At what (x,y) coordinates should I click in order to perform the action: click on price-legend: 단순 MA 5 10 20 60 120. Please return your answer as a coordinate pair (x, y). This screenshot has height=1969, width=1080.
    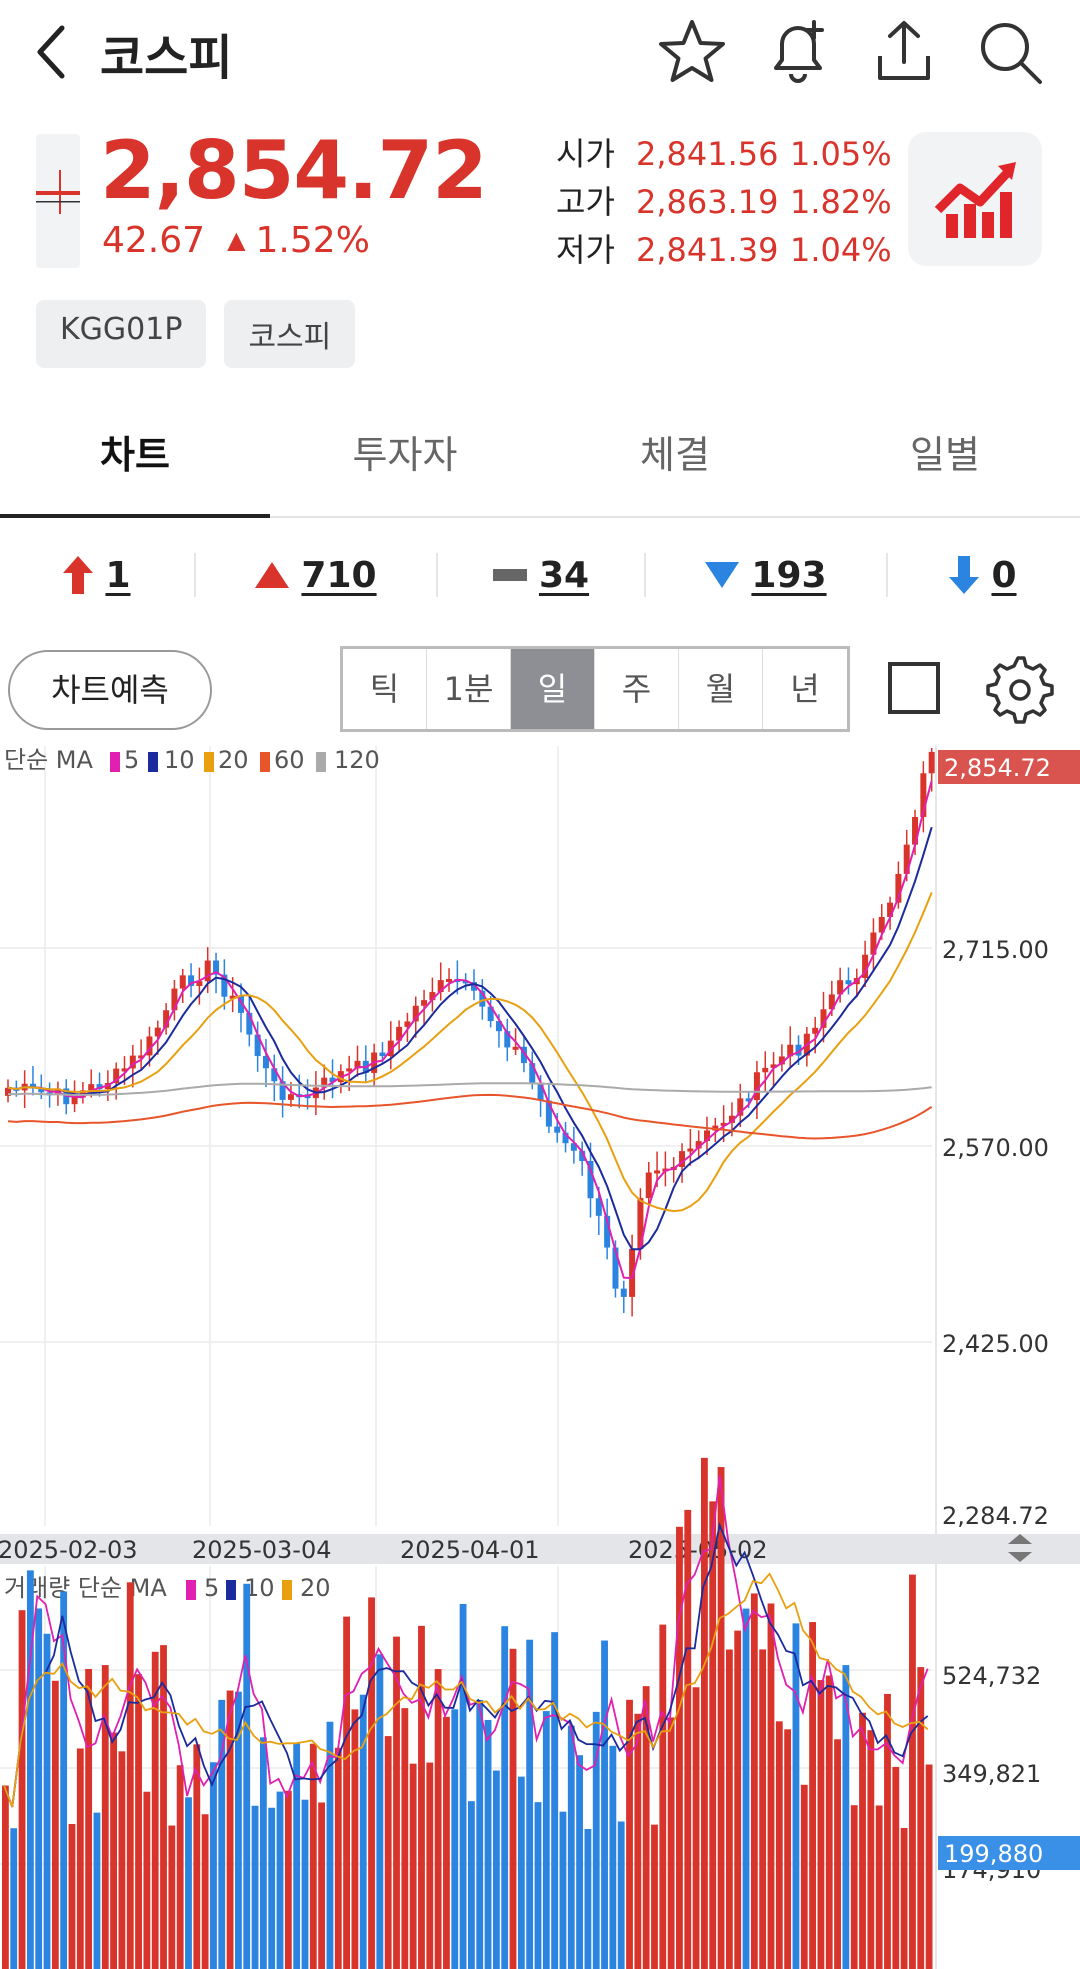
    Looking at the image, I should click on (192, 760).